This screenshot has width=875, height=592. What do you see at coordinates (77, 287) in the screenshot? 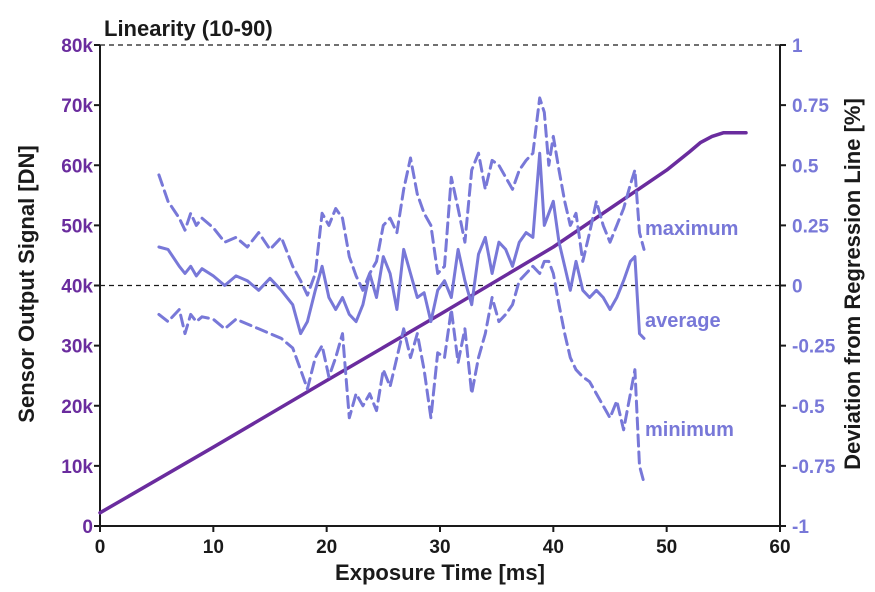
I see `y-left-tick-label: 40k` at bounding box center [77, 287].